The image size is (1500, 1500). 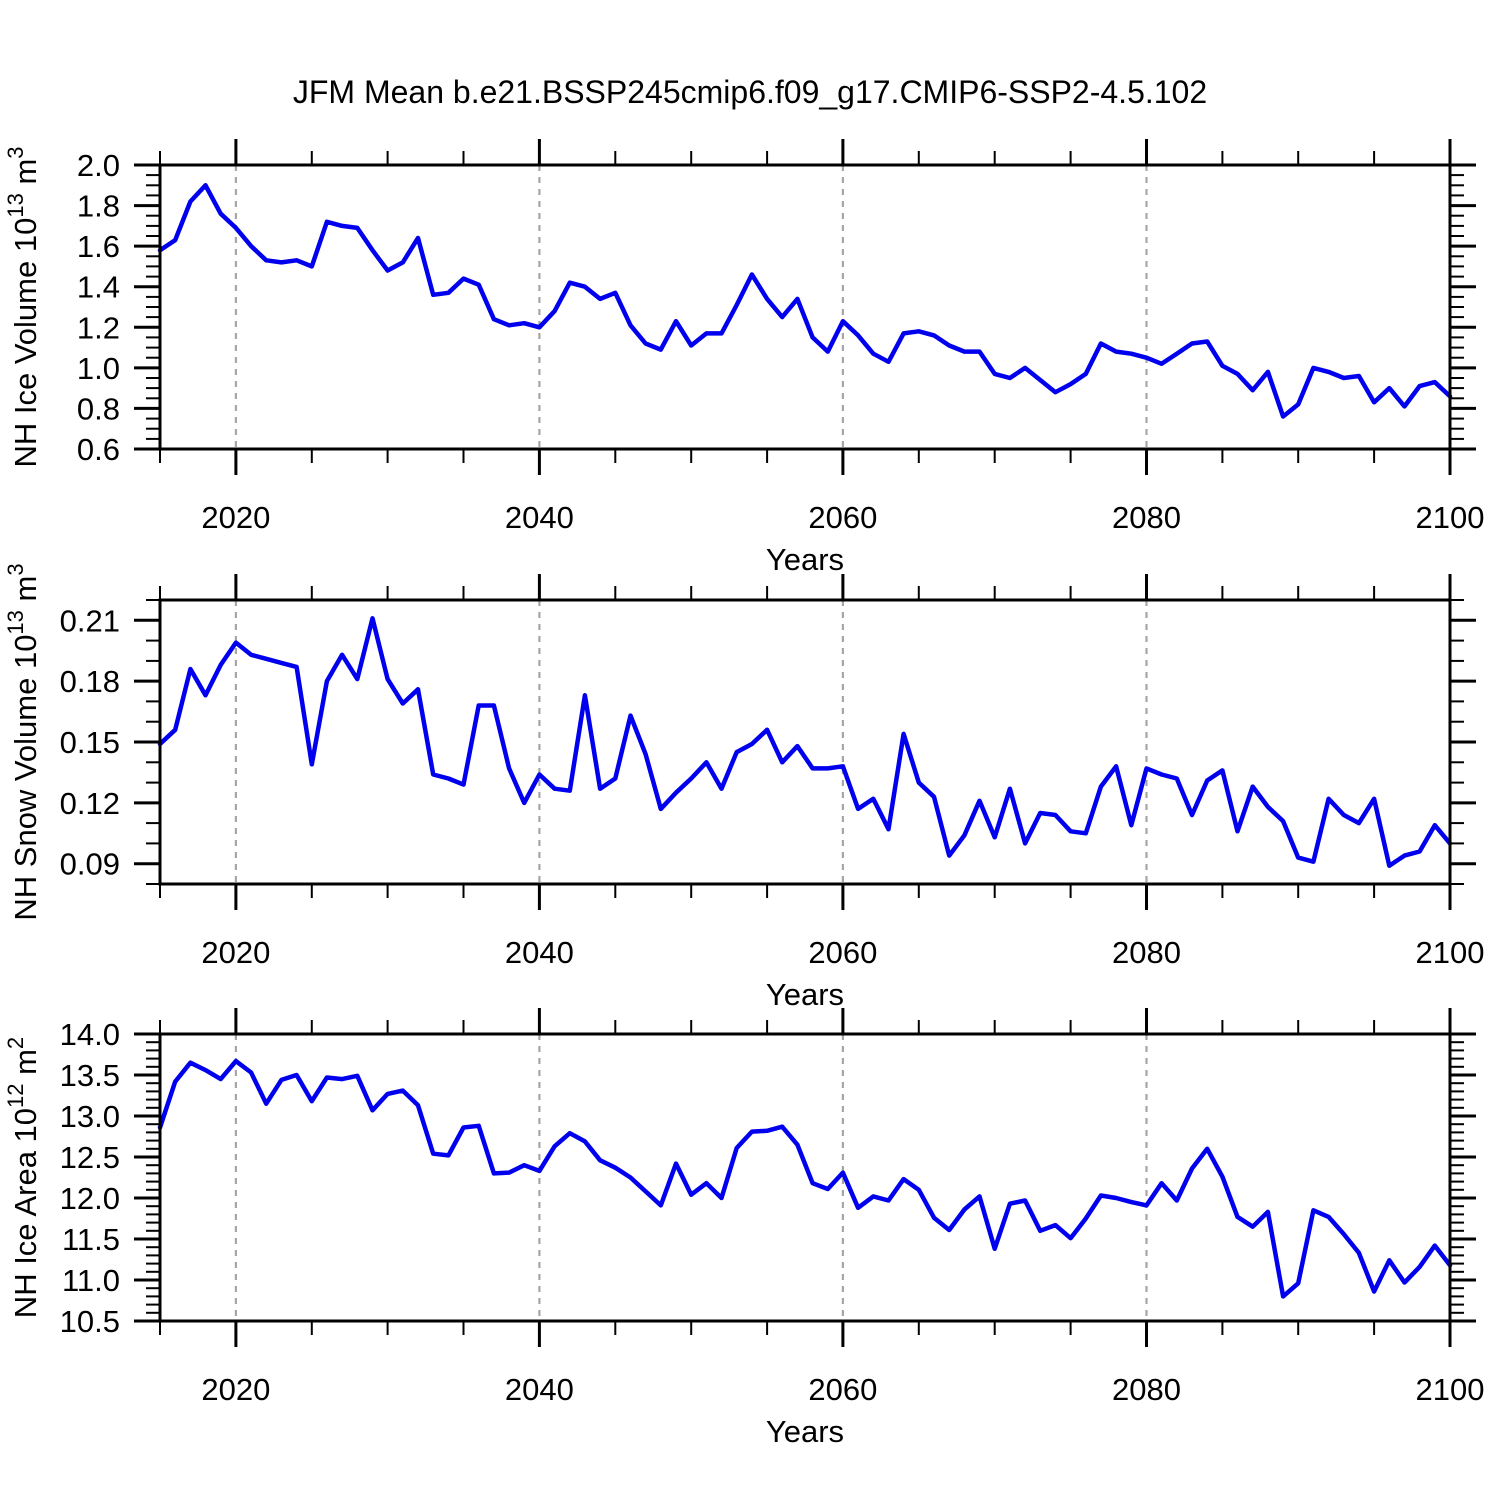 What do you see at coordinates (842, 517) in the screenshot?
I see `nh-ice-volume-xtick-label: 2060` at bounding box center [842, 517].